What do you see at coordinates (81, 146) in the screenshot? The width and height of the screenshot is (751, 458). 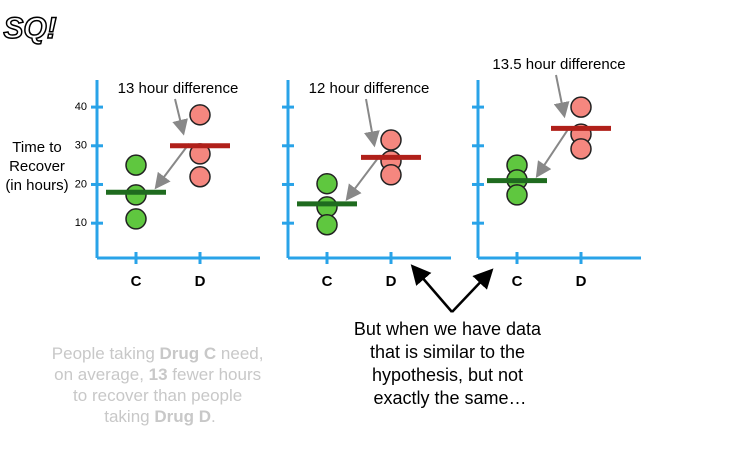 I see `y-tick-label: 30` at bounding box center [81, 146].